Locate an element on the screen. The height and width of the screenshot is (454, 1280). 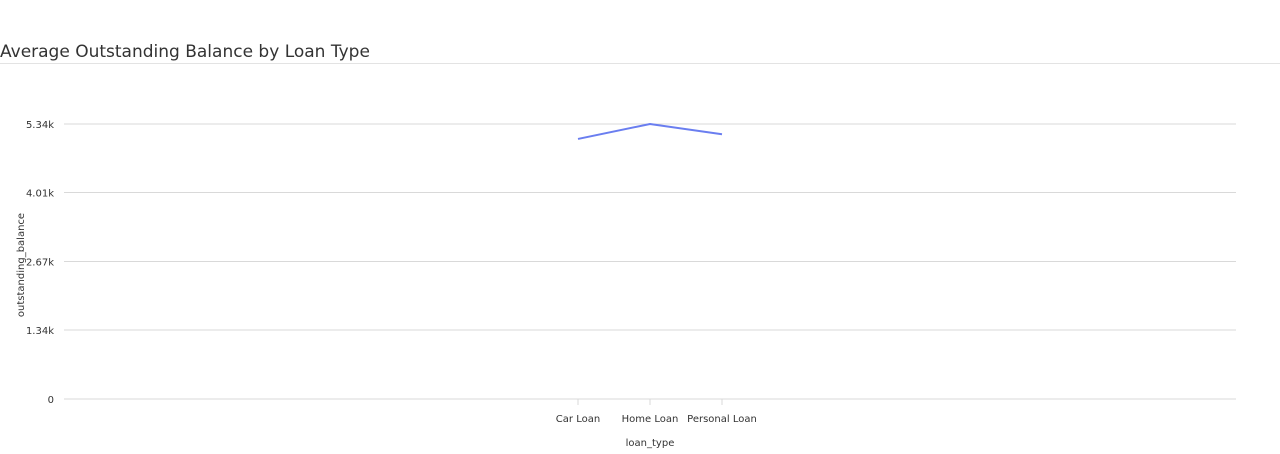
y-axis-title: outstanding_balance is located at coordinates (21, 265).